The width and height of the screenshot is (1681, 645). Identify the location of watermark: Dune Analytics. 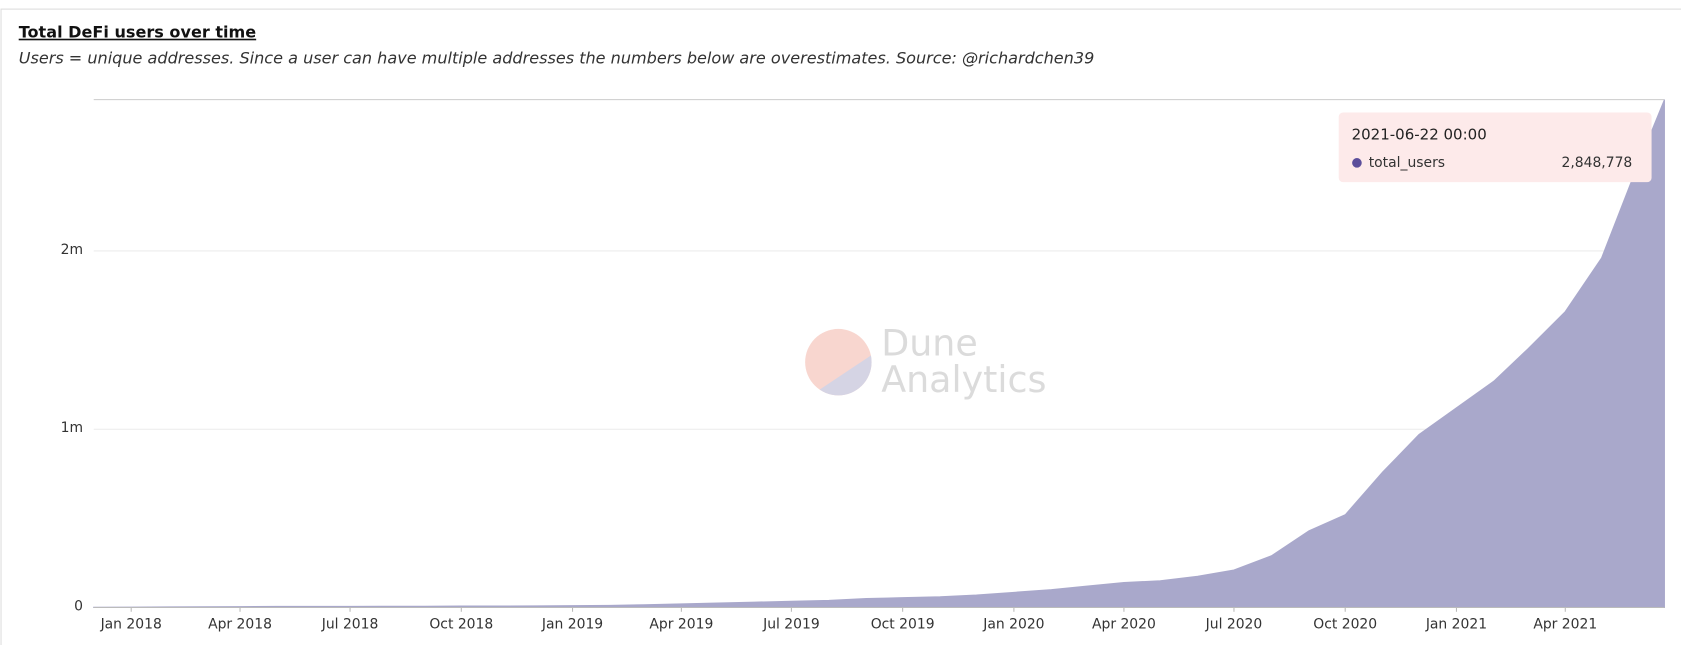
(926, 361).